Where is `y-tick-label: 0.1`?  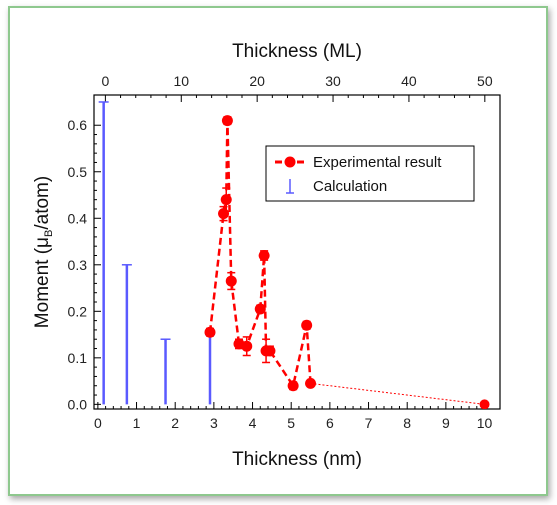 y-tick-label: 0.1 is located at coordinates (78, 358).